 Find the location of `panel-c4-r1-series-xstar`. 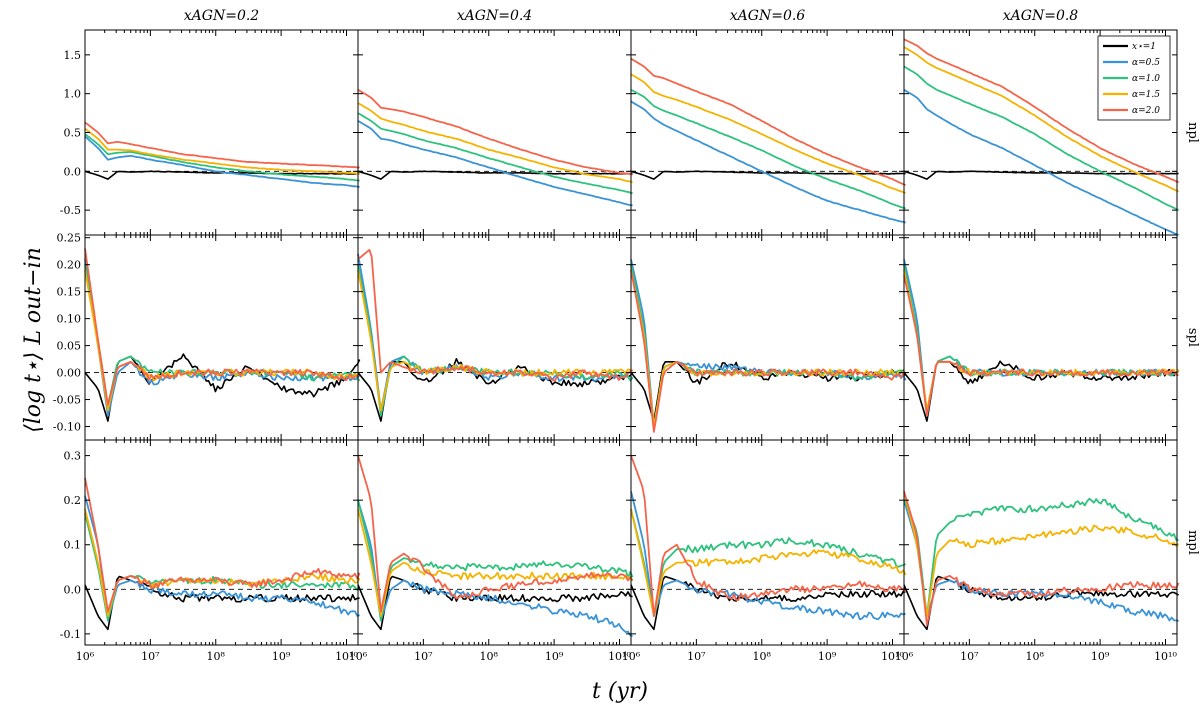

panel-c4-r1-series-xstar is located at coordinates (1041, 175).